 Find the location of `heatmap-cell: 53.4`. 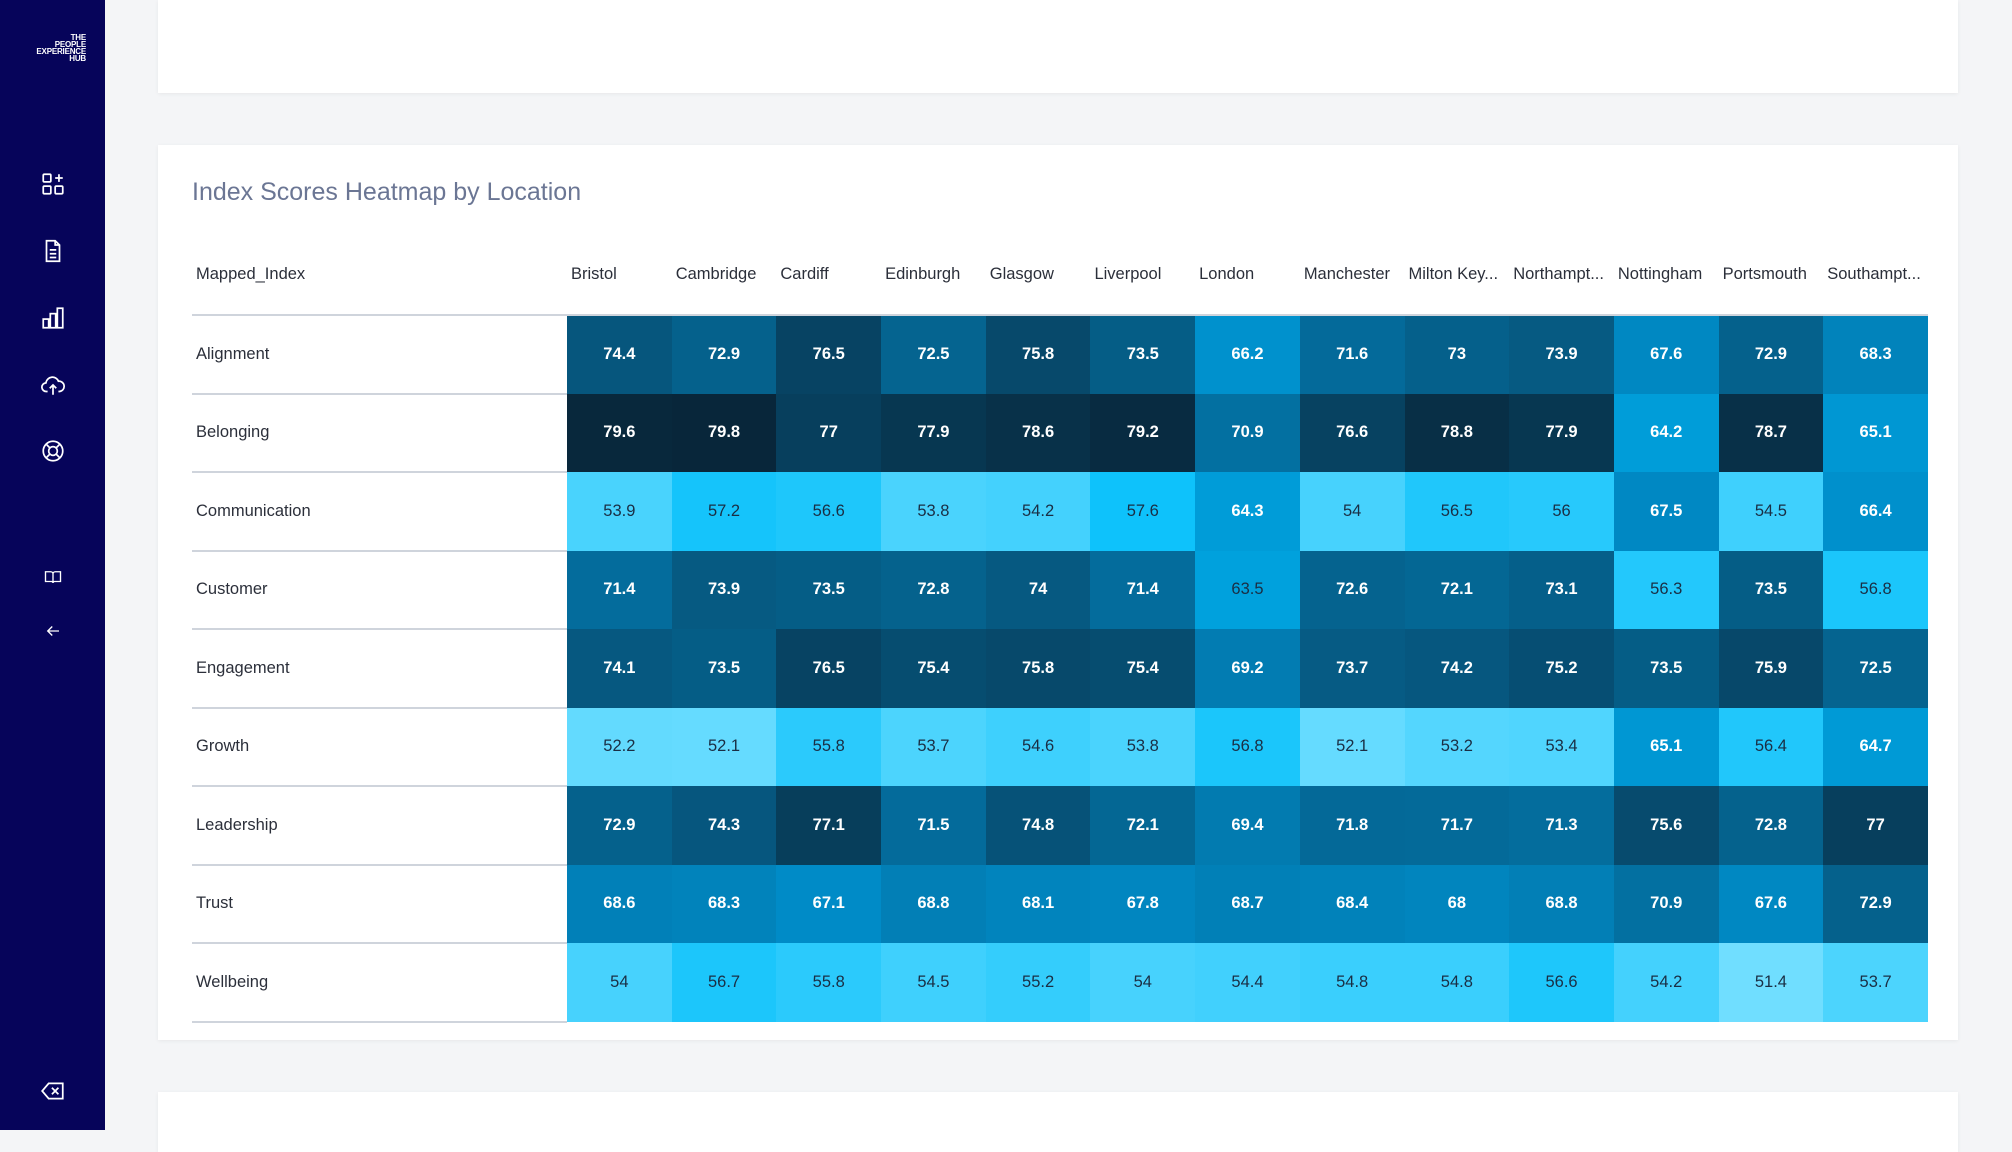

heatmap-cell: 53.4 is located at coordinates (1561, 746).